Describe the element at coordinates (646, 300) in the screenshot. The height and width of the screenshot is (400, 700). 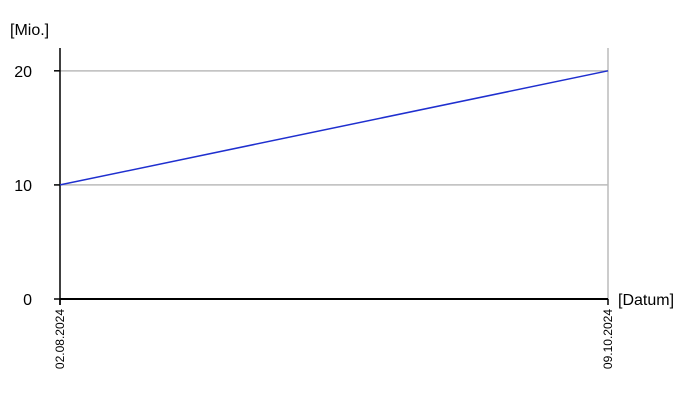
I see `x-axis-label: [Datum]` at that location.